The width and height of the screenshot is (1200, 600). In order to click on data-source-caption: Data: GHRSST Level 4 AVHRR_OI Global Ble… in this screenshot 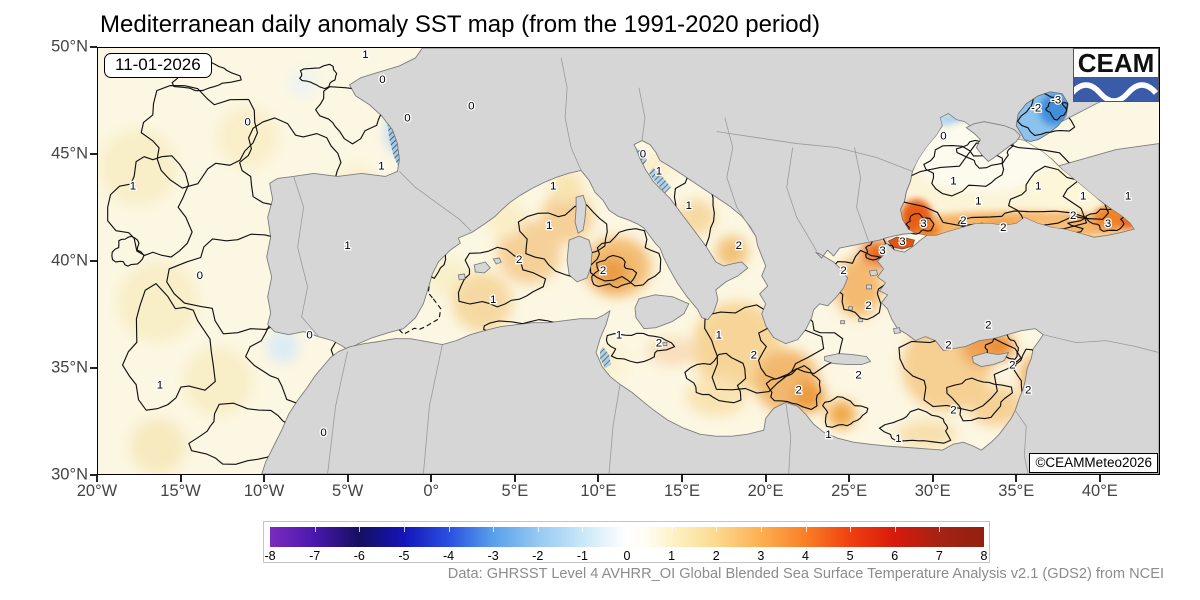, I will do `click(805, 574)`.